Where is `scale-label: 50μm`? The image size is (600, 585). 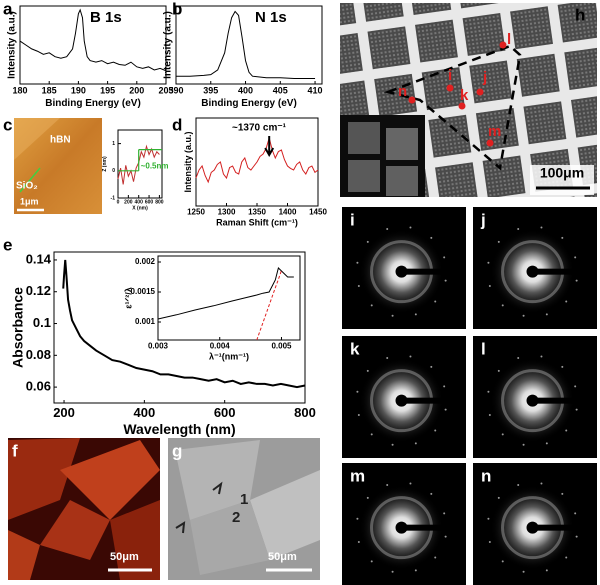 scale-label: 50μm is located at coordinates (124, 557).